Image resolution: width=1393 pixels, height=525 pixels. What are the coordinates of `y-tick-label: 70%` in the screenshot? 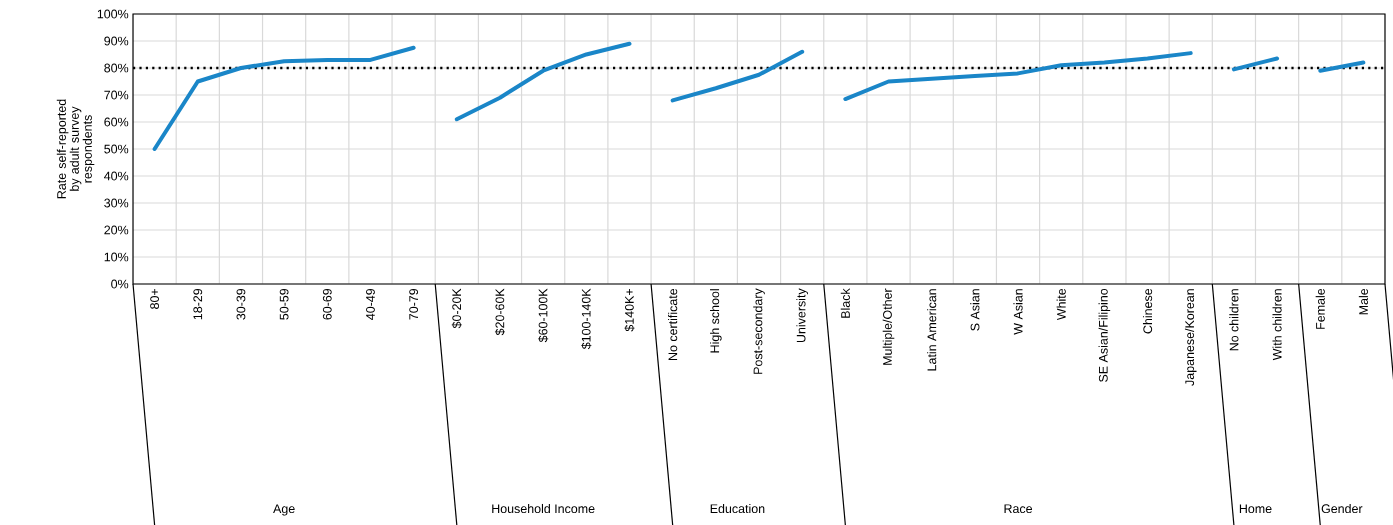 It's located at (116, 95).